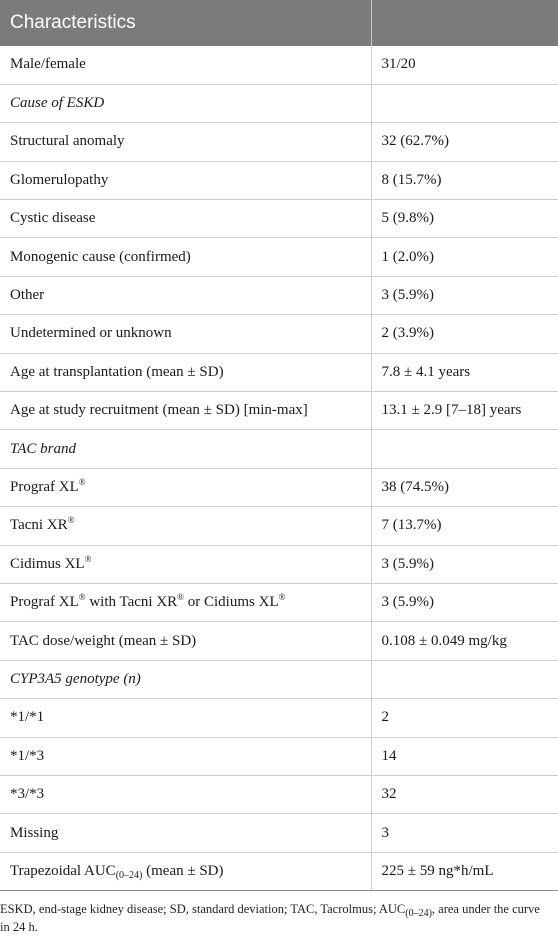 This screenshot has width=558, height=939. I want to click on row-label: *3/*3, so click(185, 795).